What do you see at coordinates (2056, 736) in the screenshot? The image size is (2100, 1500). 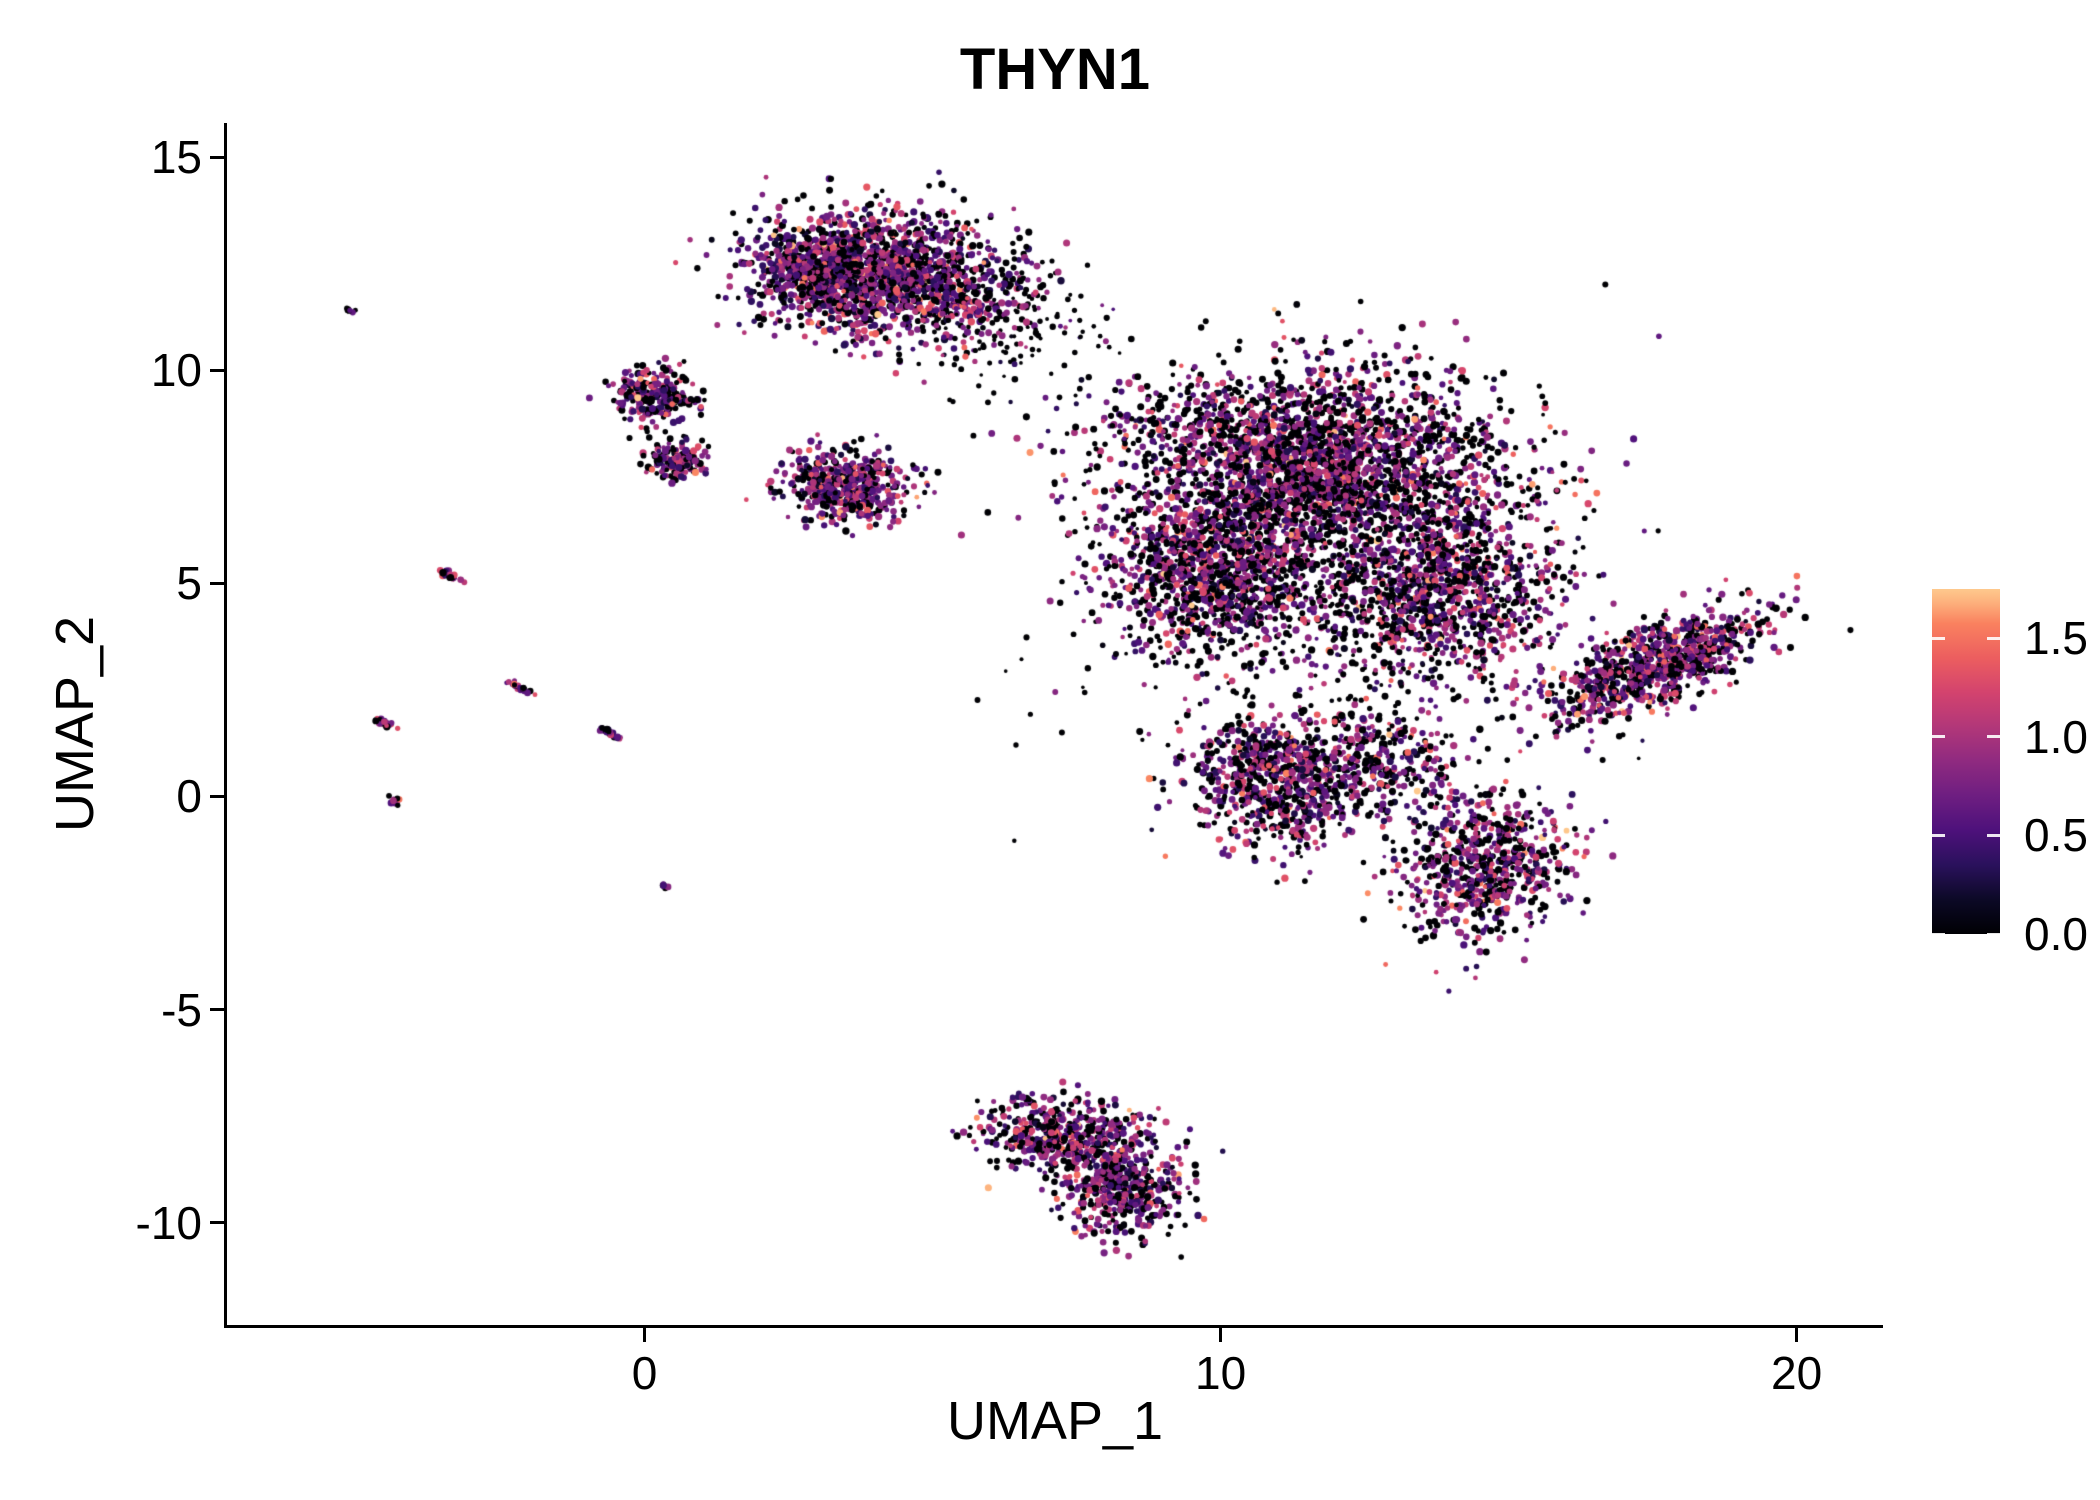 I see `legend-tick-label: 1.0` at bounding box center [2056, 736].